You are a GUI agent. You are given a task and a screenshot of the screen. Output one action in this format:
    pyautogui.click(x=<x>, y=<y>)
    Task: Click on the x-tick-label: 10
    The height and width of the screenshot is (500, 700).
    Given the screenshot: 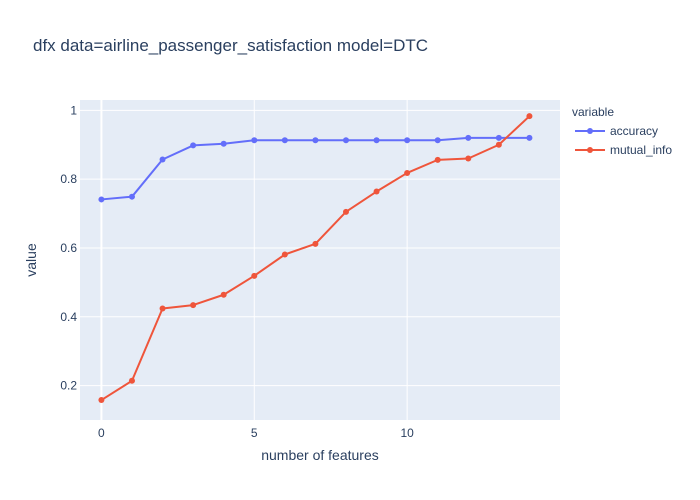 What is the action you would take?
    pyautogui.click(x=407, y=433)
    